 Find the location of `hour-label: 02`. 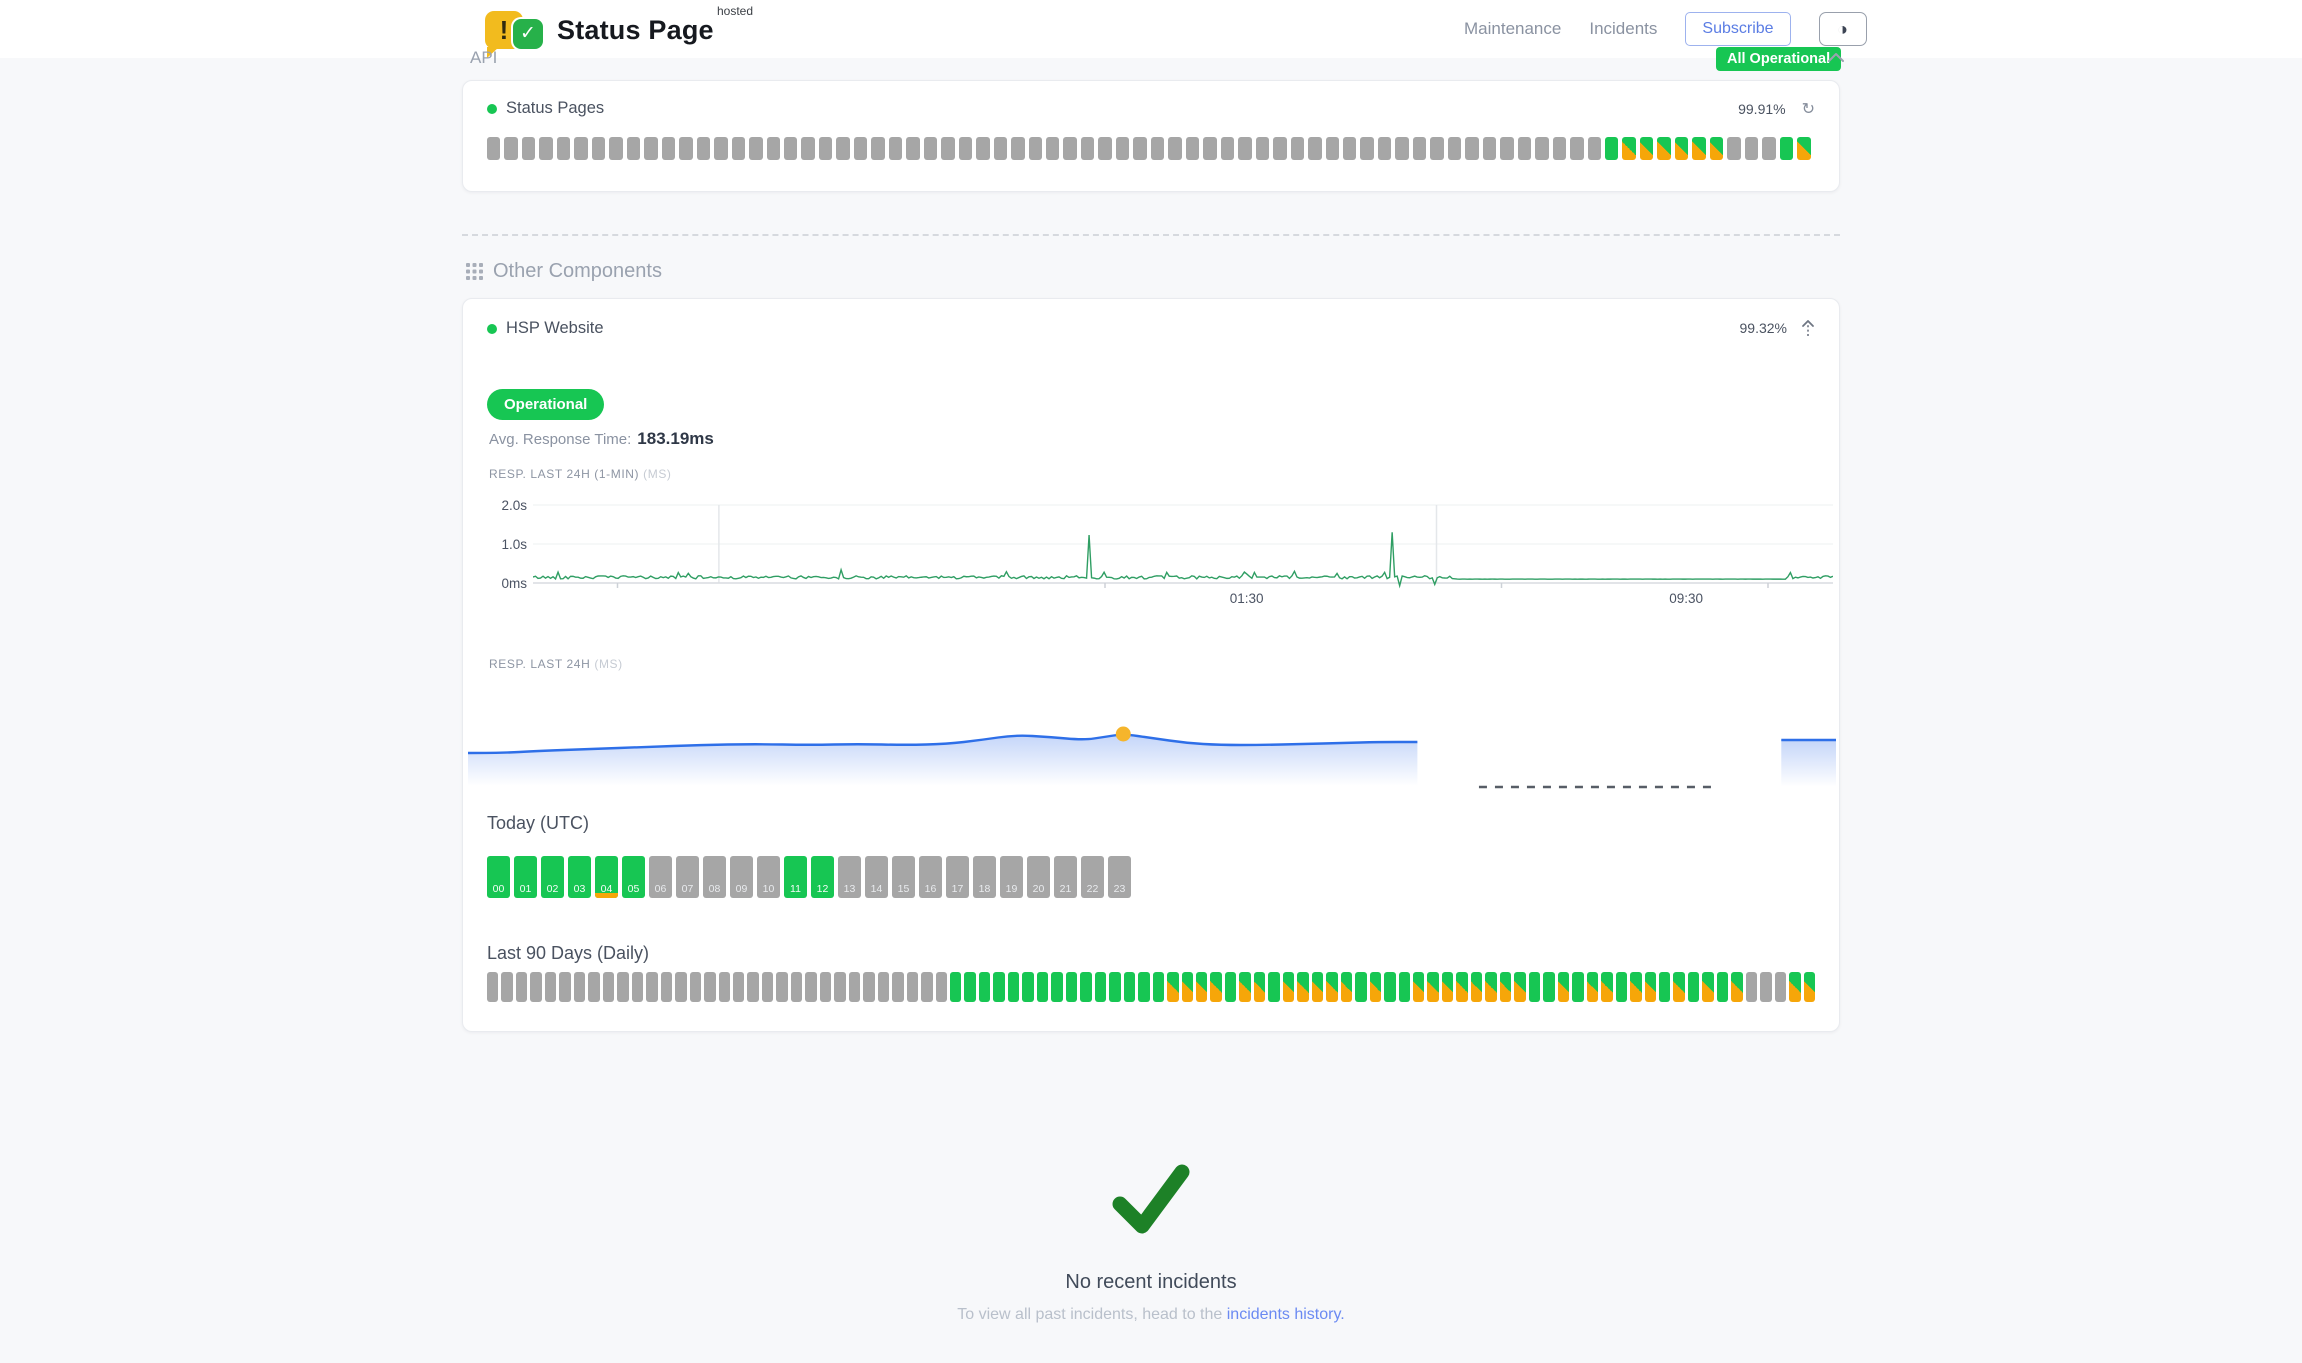

hour-label: 02 is located at coordinates (552, 889).